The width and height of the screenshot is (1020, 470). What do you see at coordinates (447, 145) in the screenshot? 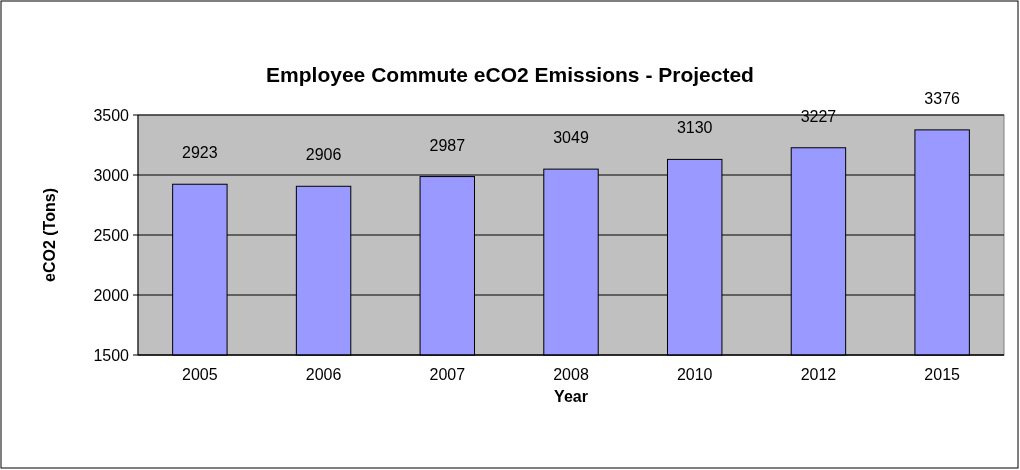
I see `data-label: 2987` at bounding box center [447, 145].